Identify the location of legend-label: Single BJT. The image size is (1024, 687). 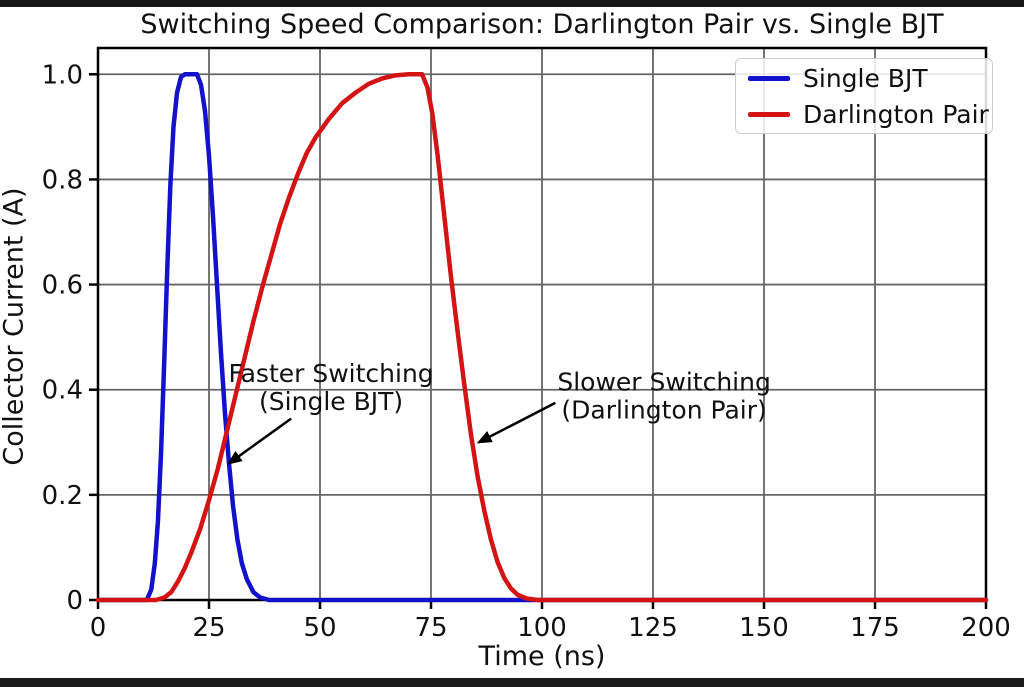
(865, 78).